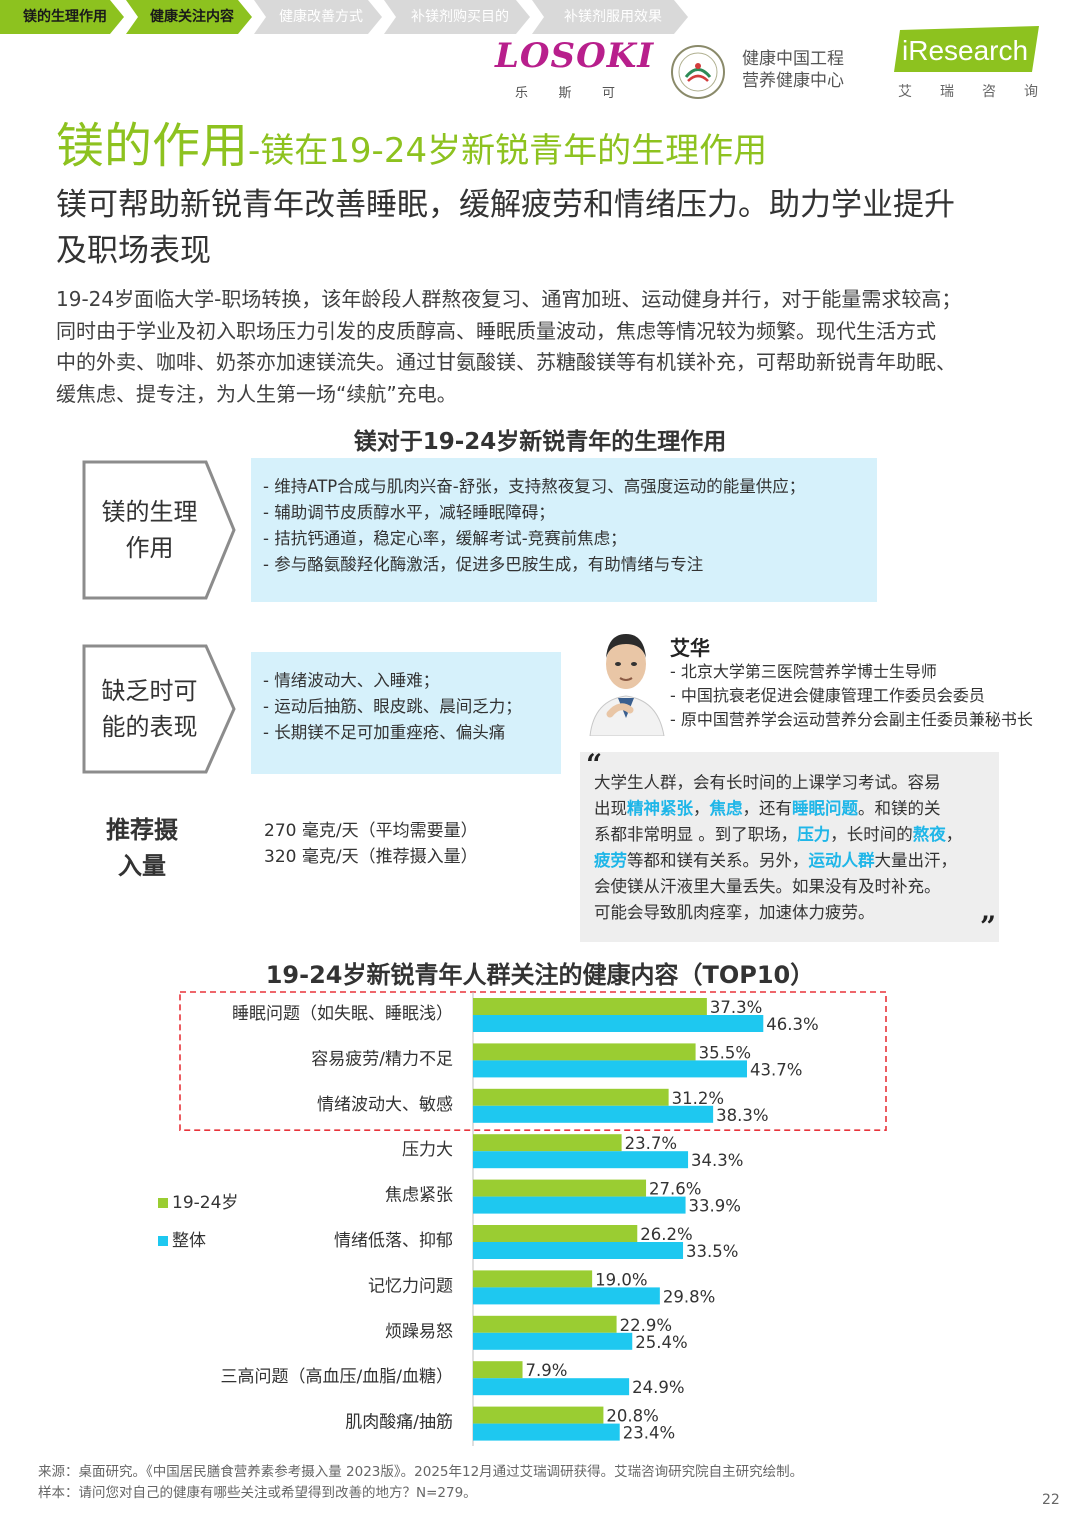 The width and height of the screenshot is (1080, 1528). What do you see at coordinates (419, 1196) in the screenshot?
I see `category-label: 焦虑紧张` at bounding box center [419, 1196].